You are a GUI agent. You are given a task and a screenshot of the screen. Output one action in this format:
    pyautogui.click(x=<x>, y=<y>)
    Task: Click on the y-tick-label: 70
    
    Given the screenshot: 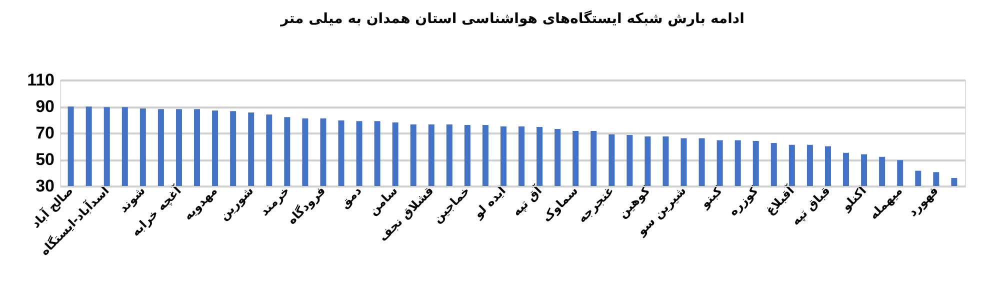 What is the action you would take?
    pyautogui.click(x=45, y=133)
    